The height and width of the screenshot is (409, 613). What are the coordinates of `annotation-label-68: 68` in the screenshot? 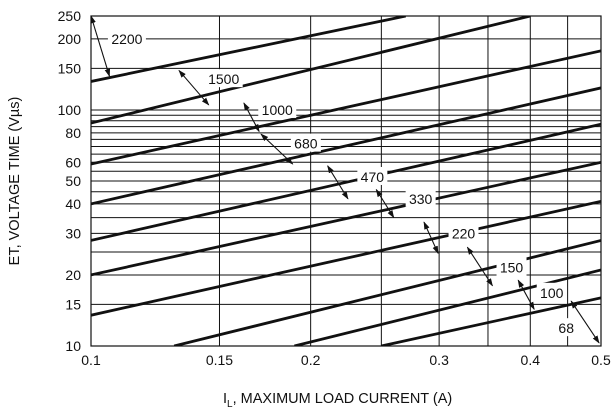 It's located at (566, 328).